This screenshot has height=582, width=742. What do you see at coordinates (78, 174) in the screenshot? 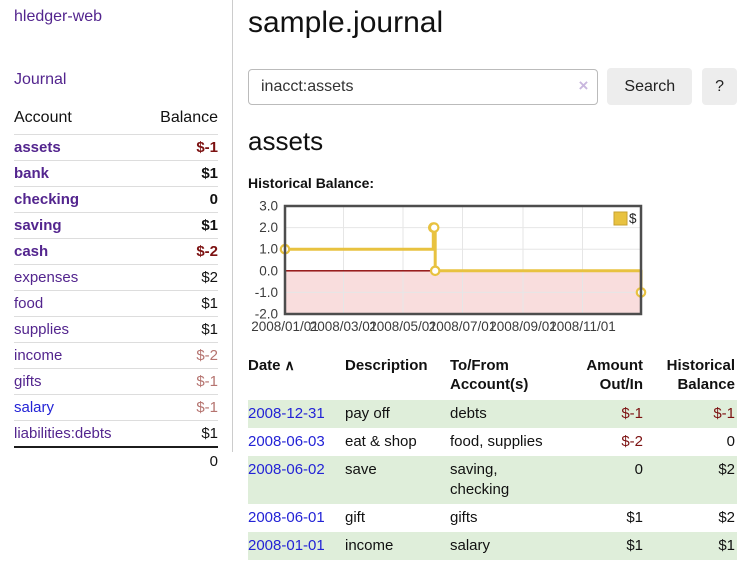
I see `account-name-cell: bank` at bounding box center [78, 174].